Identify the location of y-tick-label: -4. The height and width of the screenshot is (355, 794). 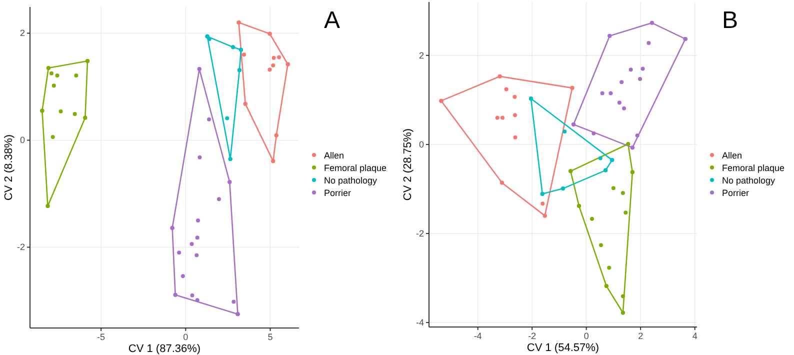
(420, 323).